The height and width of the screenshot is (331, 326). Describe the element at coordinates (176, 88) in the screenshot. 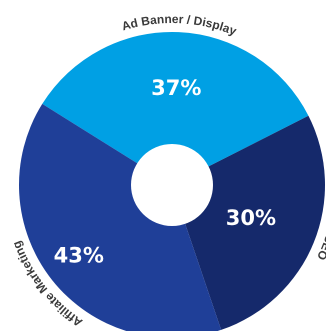

I see `slice-value-label: 37%` at that location.